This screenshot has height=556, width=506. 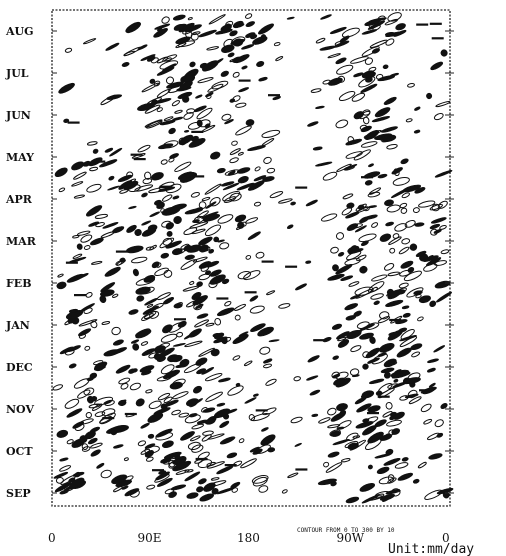 I want to click on y-axis-left-ticks, so click(x=54, y=262).